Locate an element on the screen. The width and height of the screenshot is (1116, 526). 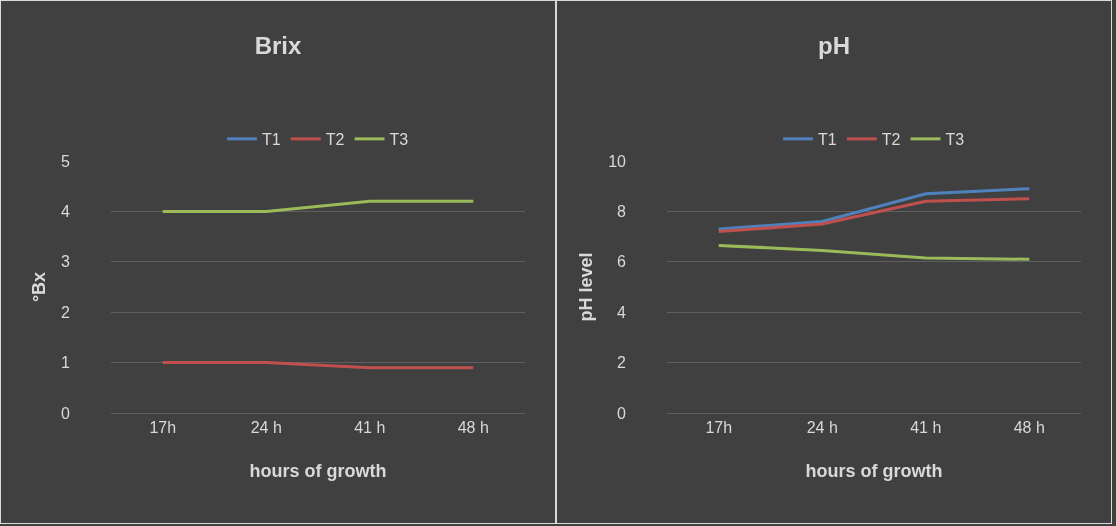
y-tick-label: 10 is located at coordinates (617, 161).